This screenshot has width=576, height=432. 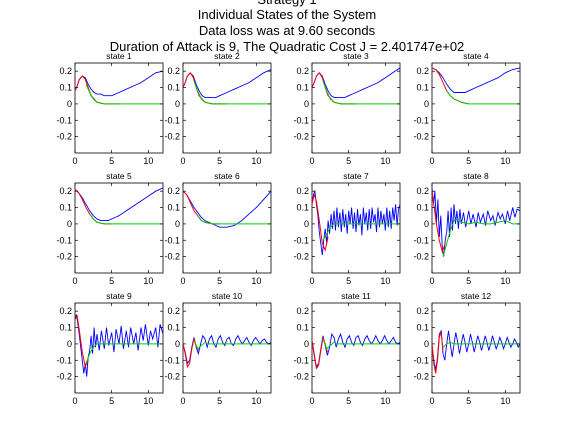 I want to click on subplot-6: 0 5 10 -0.2 -0.1 0 0.1 0.2 state 6, so click(x=218, y=228).